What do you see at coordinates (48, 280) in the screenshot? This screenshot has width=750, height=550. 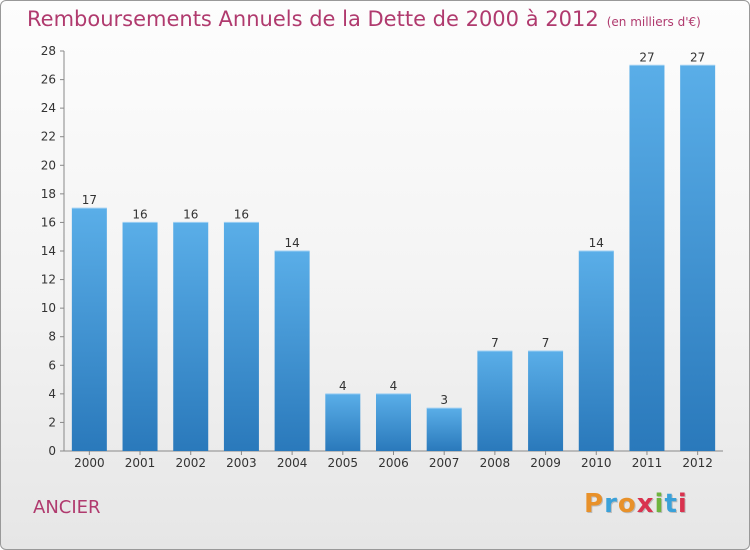 I see `y-tick-label: 12` at bounding box center [48, 280].